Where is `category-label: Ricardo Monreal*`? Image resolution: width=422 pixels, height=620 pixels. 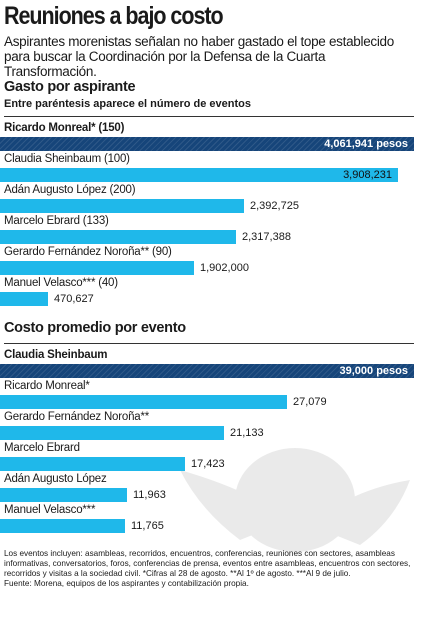
category-label: Ricardo Monreal* is located at coordinates (47, 386).